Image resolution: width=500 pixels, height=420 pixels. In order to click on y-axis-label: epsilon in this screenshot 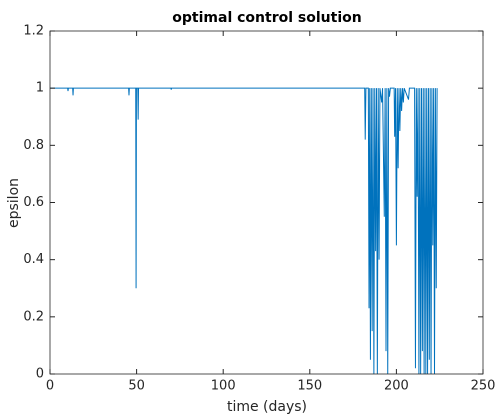, I will do `click(14, 203)`.